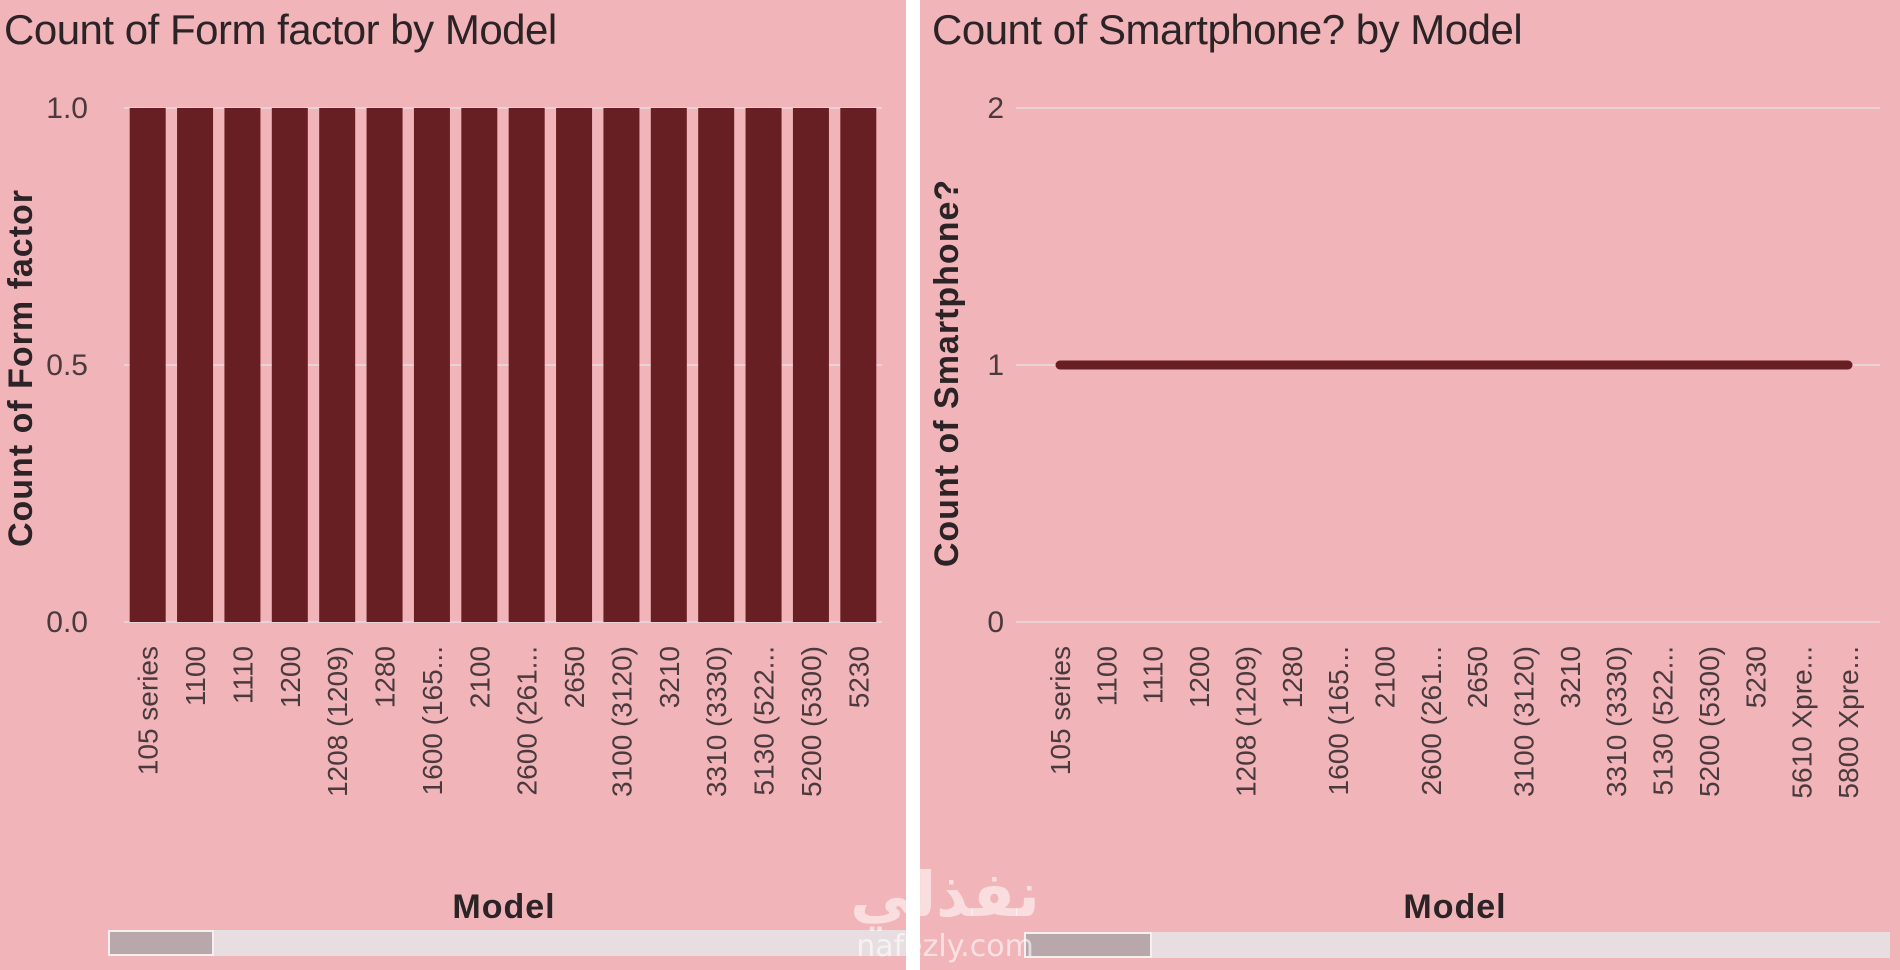 This screenshot has width=1900, height=970. What do you see at coordinates (1227, 29) in the screenshot?
I see `chart-title: Count of Smartphone? by Model` at bounding box center [1227, 29].